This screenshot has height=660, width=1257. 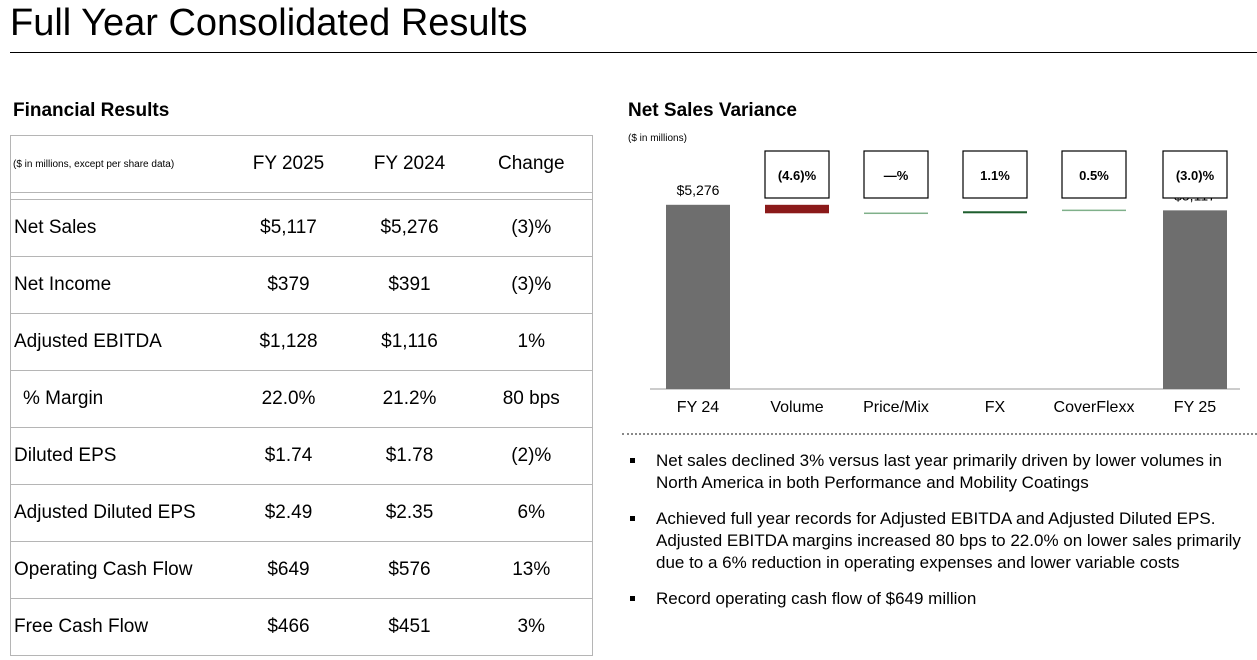 I want to click on value-change: 3%, so click(x=531, y=627).